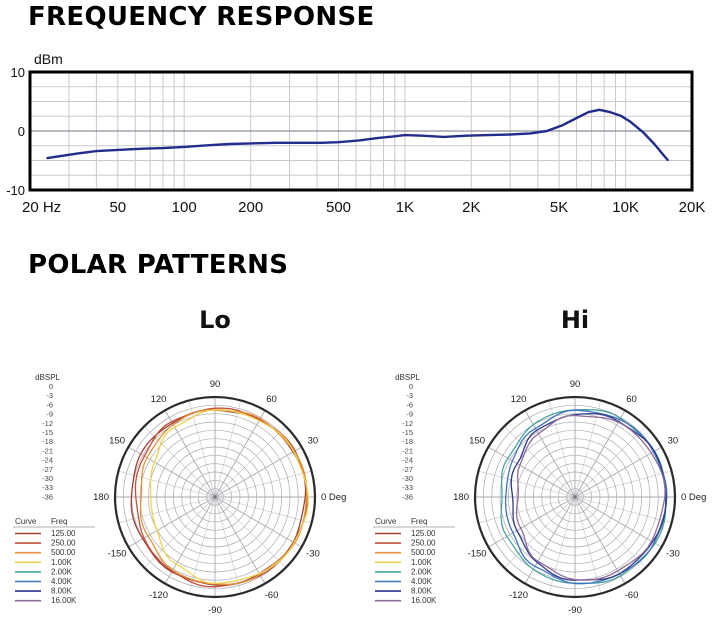 The width and height of the screenshot is (720, 629). Describe the element at coordinates (215, 320) in the screenshot. I see `polar-lo-title: Lo` at that location.